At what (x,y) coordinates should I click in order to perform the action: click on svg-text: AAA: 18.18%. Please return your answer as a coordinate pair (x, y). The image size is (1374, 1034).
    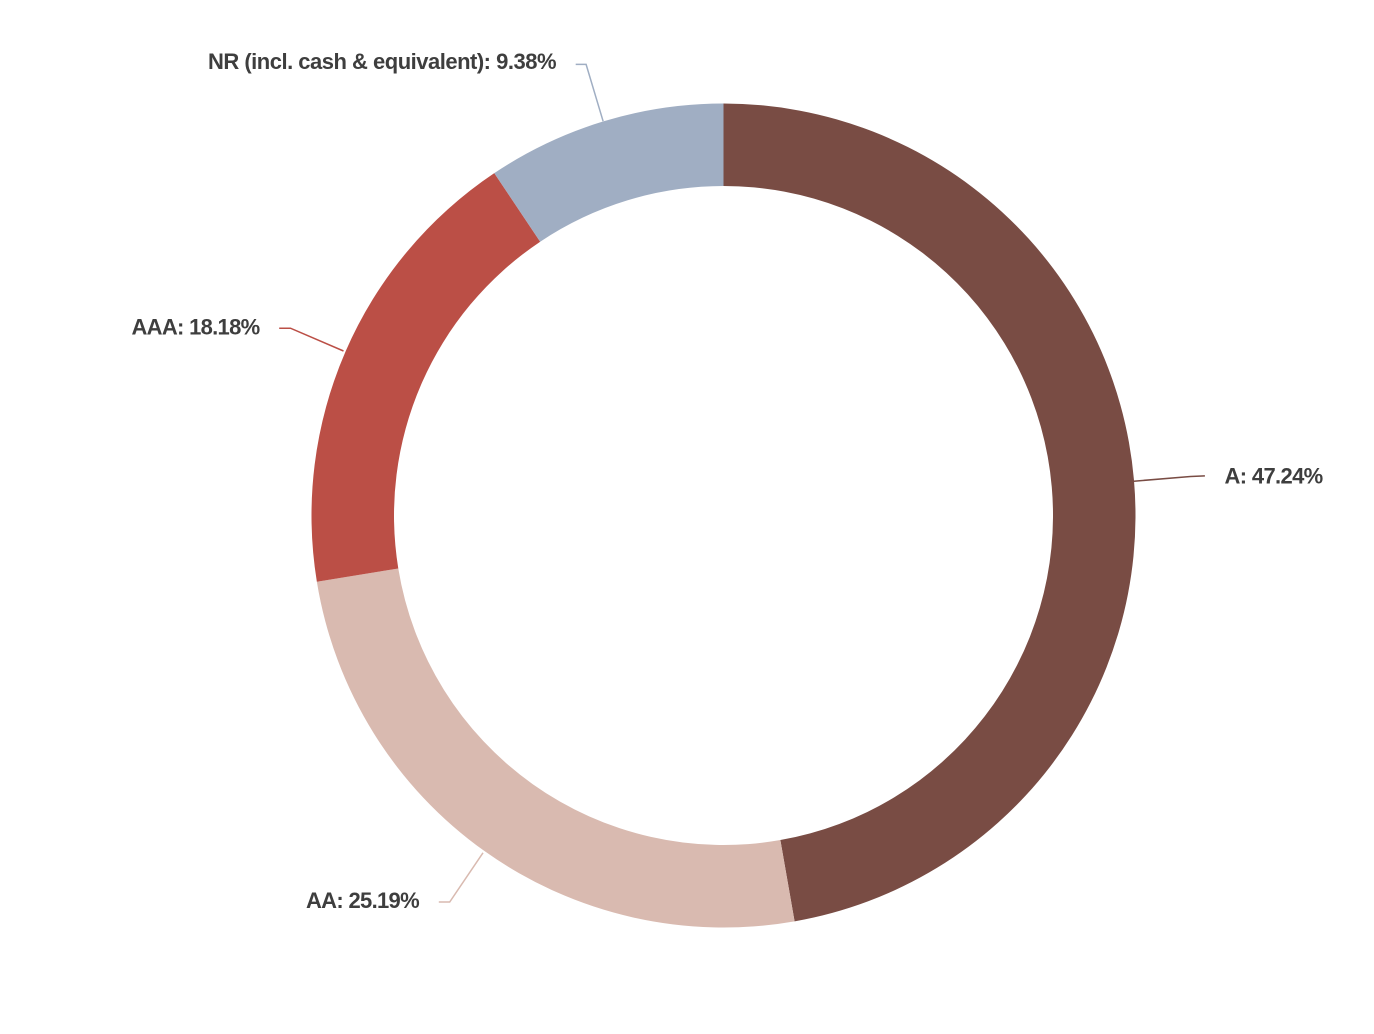
    Looking at the image, I should click on (195, 327).